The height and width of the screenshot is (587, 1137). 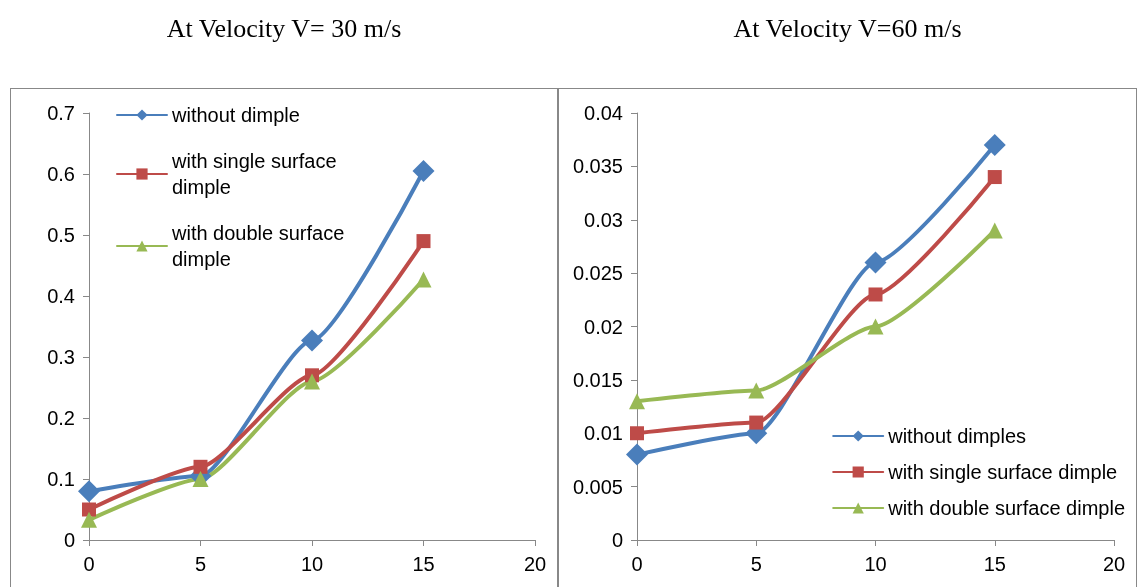 I want to click on y-tick-label: 0.015, so click(x=597, y=379).